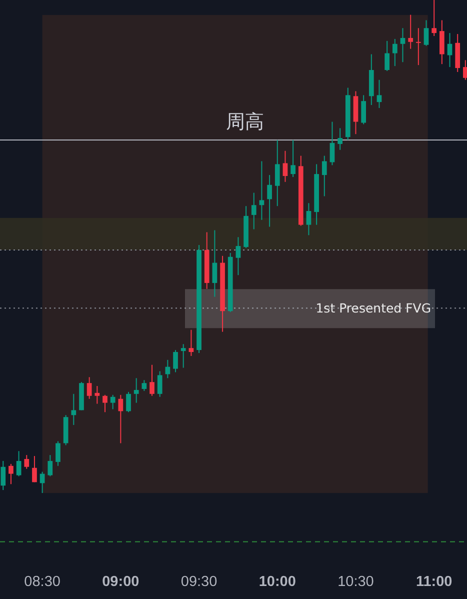  I want to click on ref-line-label: 1st Presented FVG, so click(373, 308).